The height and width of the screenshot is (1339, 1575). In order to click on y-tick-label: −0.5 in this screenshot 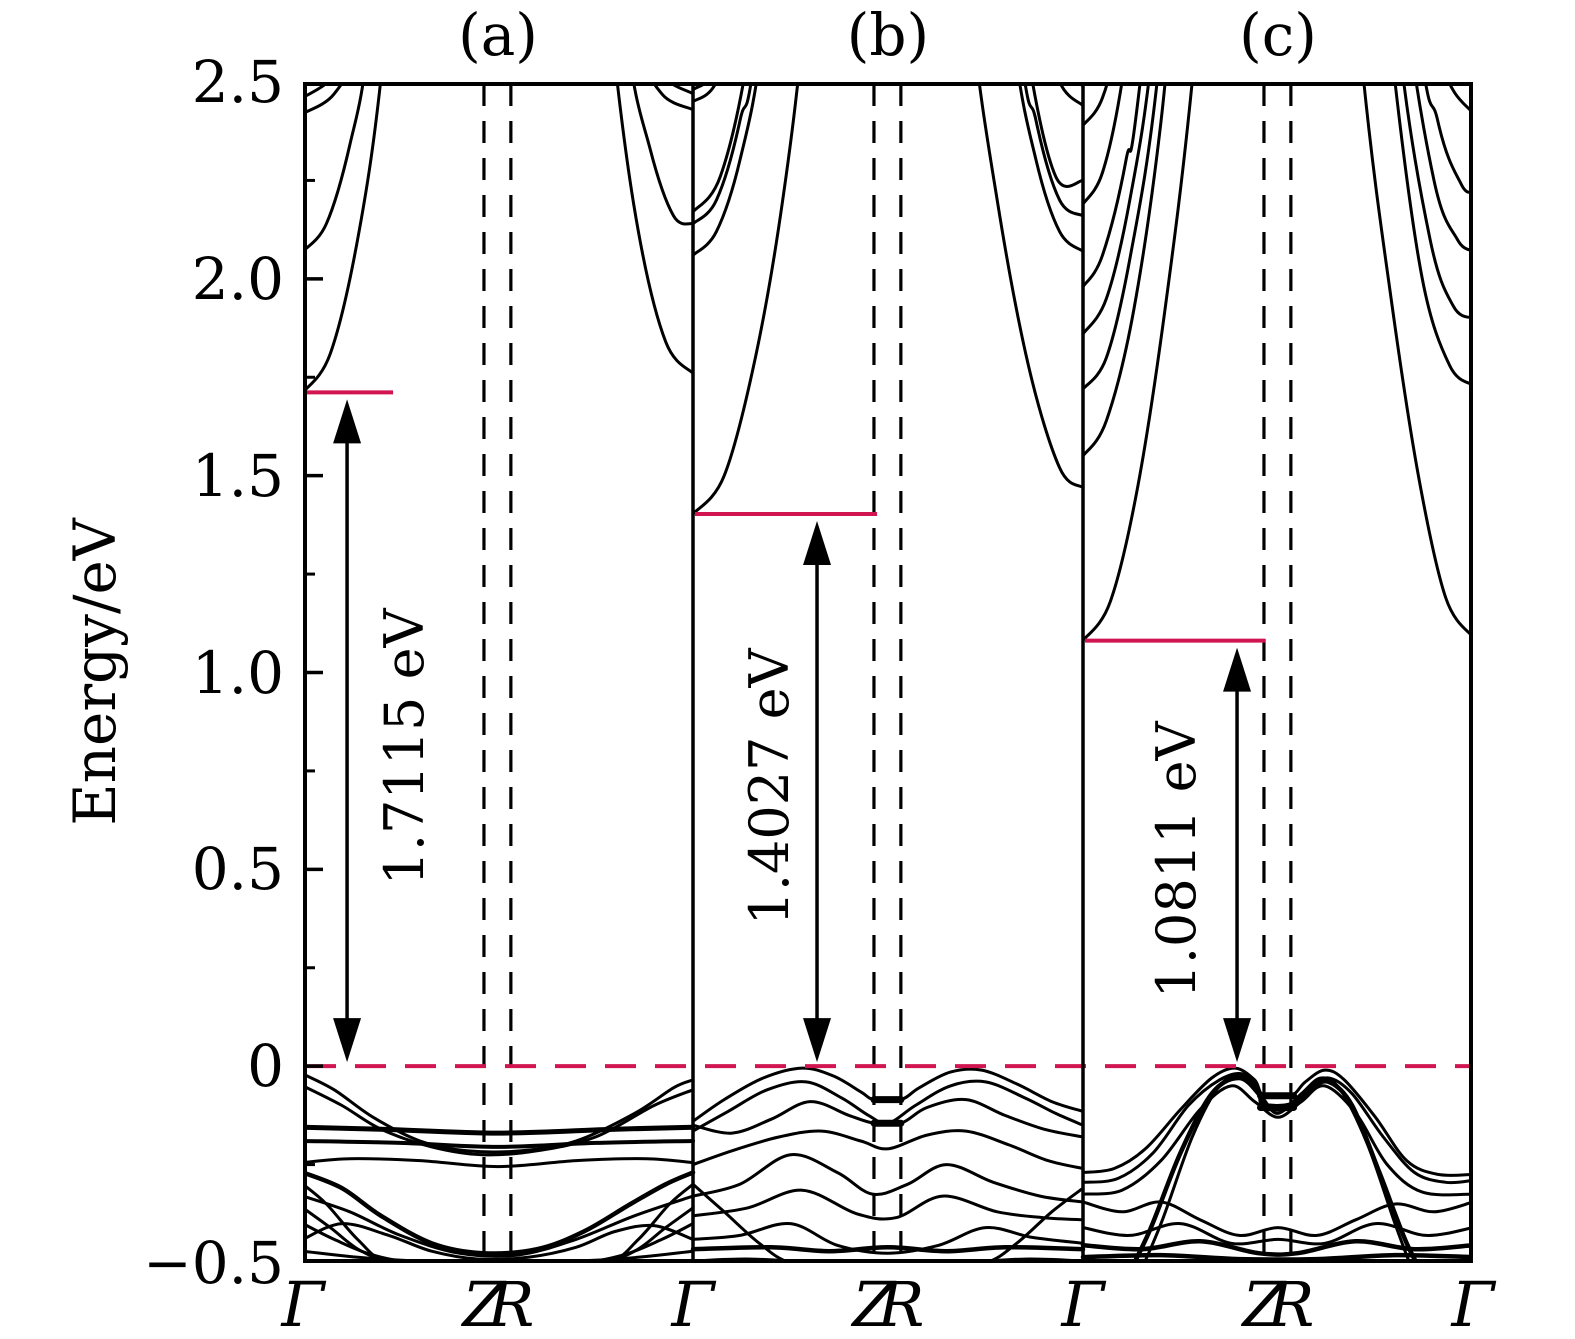, I will do `click(213, 1263)`.